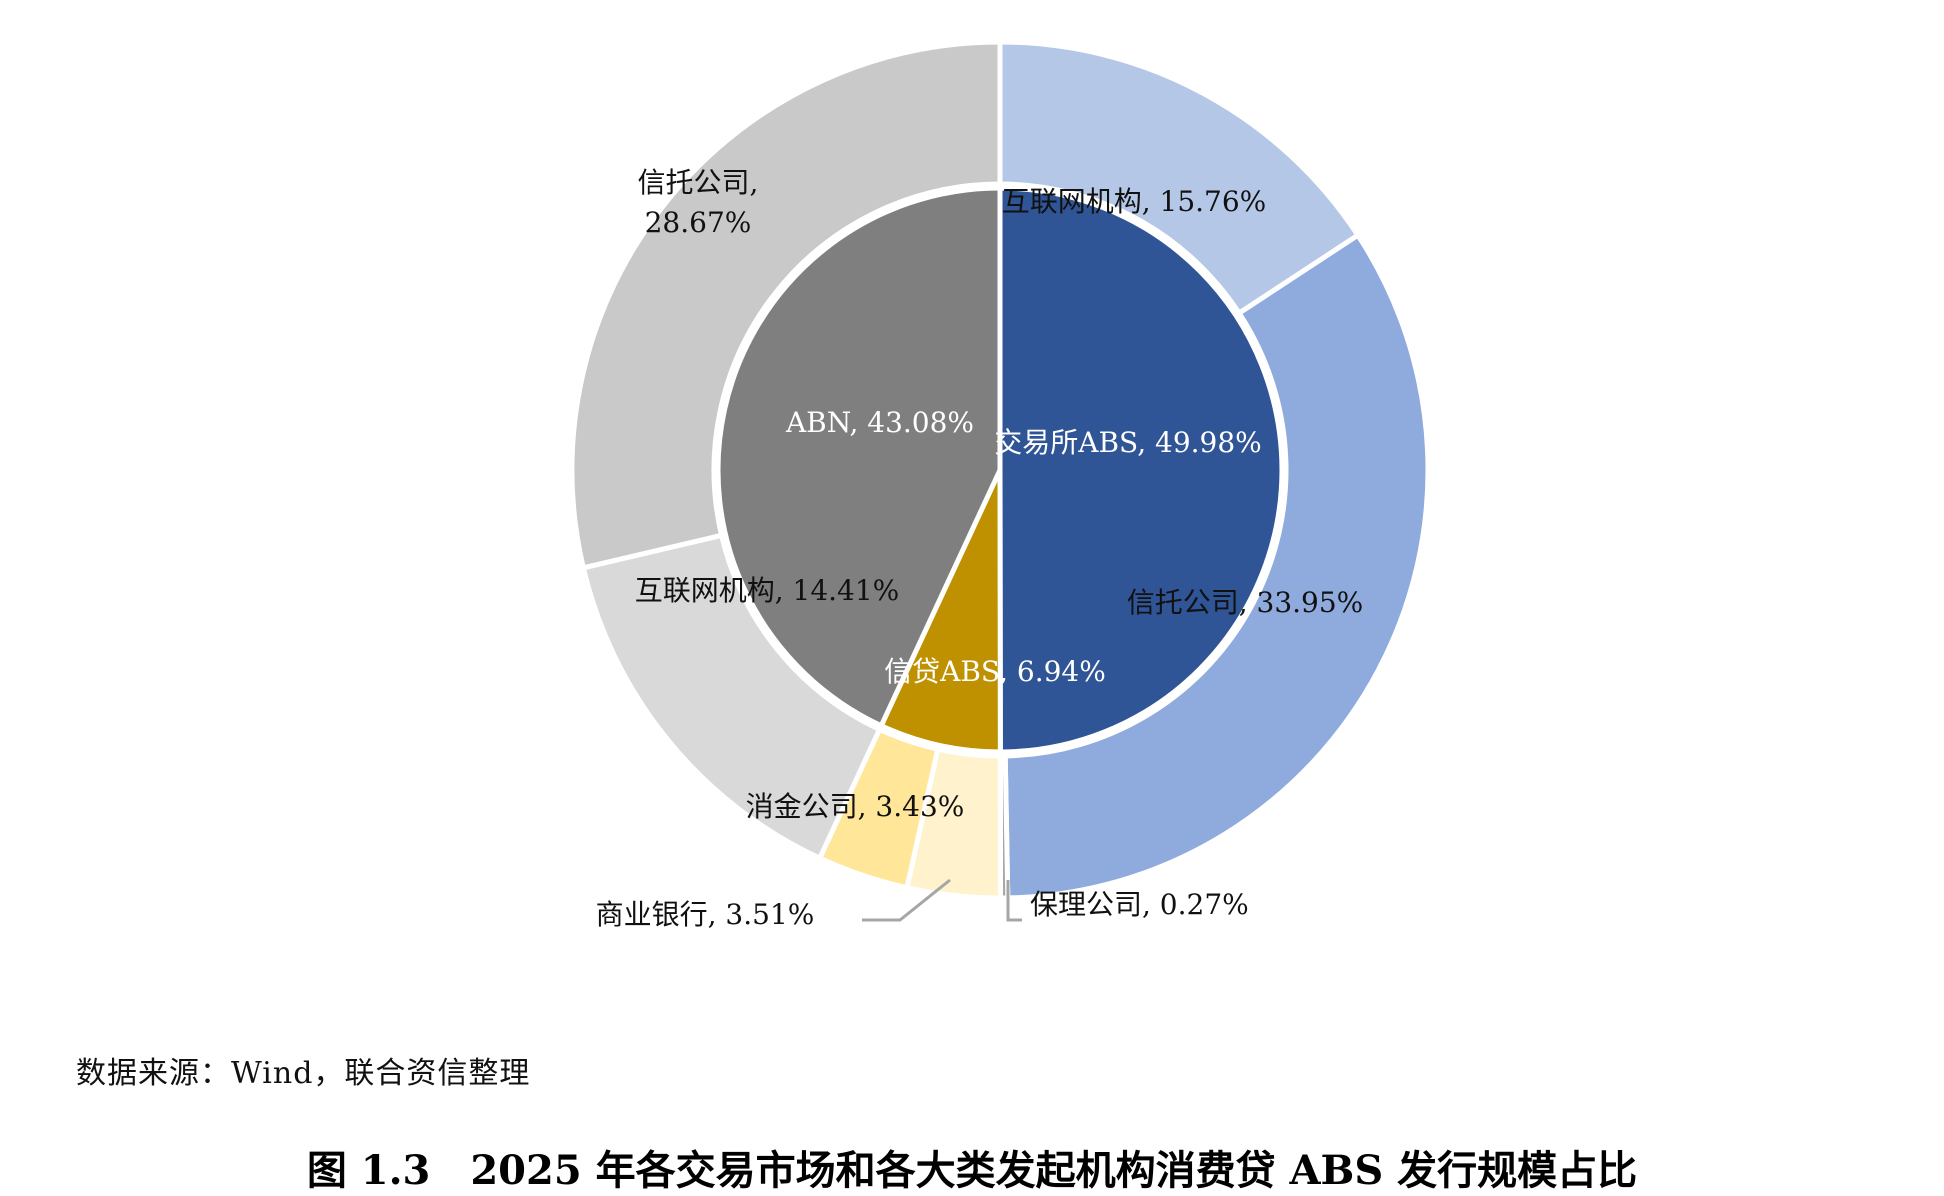 The width and height of the screenshot is (1944, 1196). Describe the element at coordinates (1014, 901) in the screenshot. I see `leader-line-factoring` at that location.